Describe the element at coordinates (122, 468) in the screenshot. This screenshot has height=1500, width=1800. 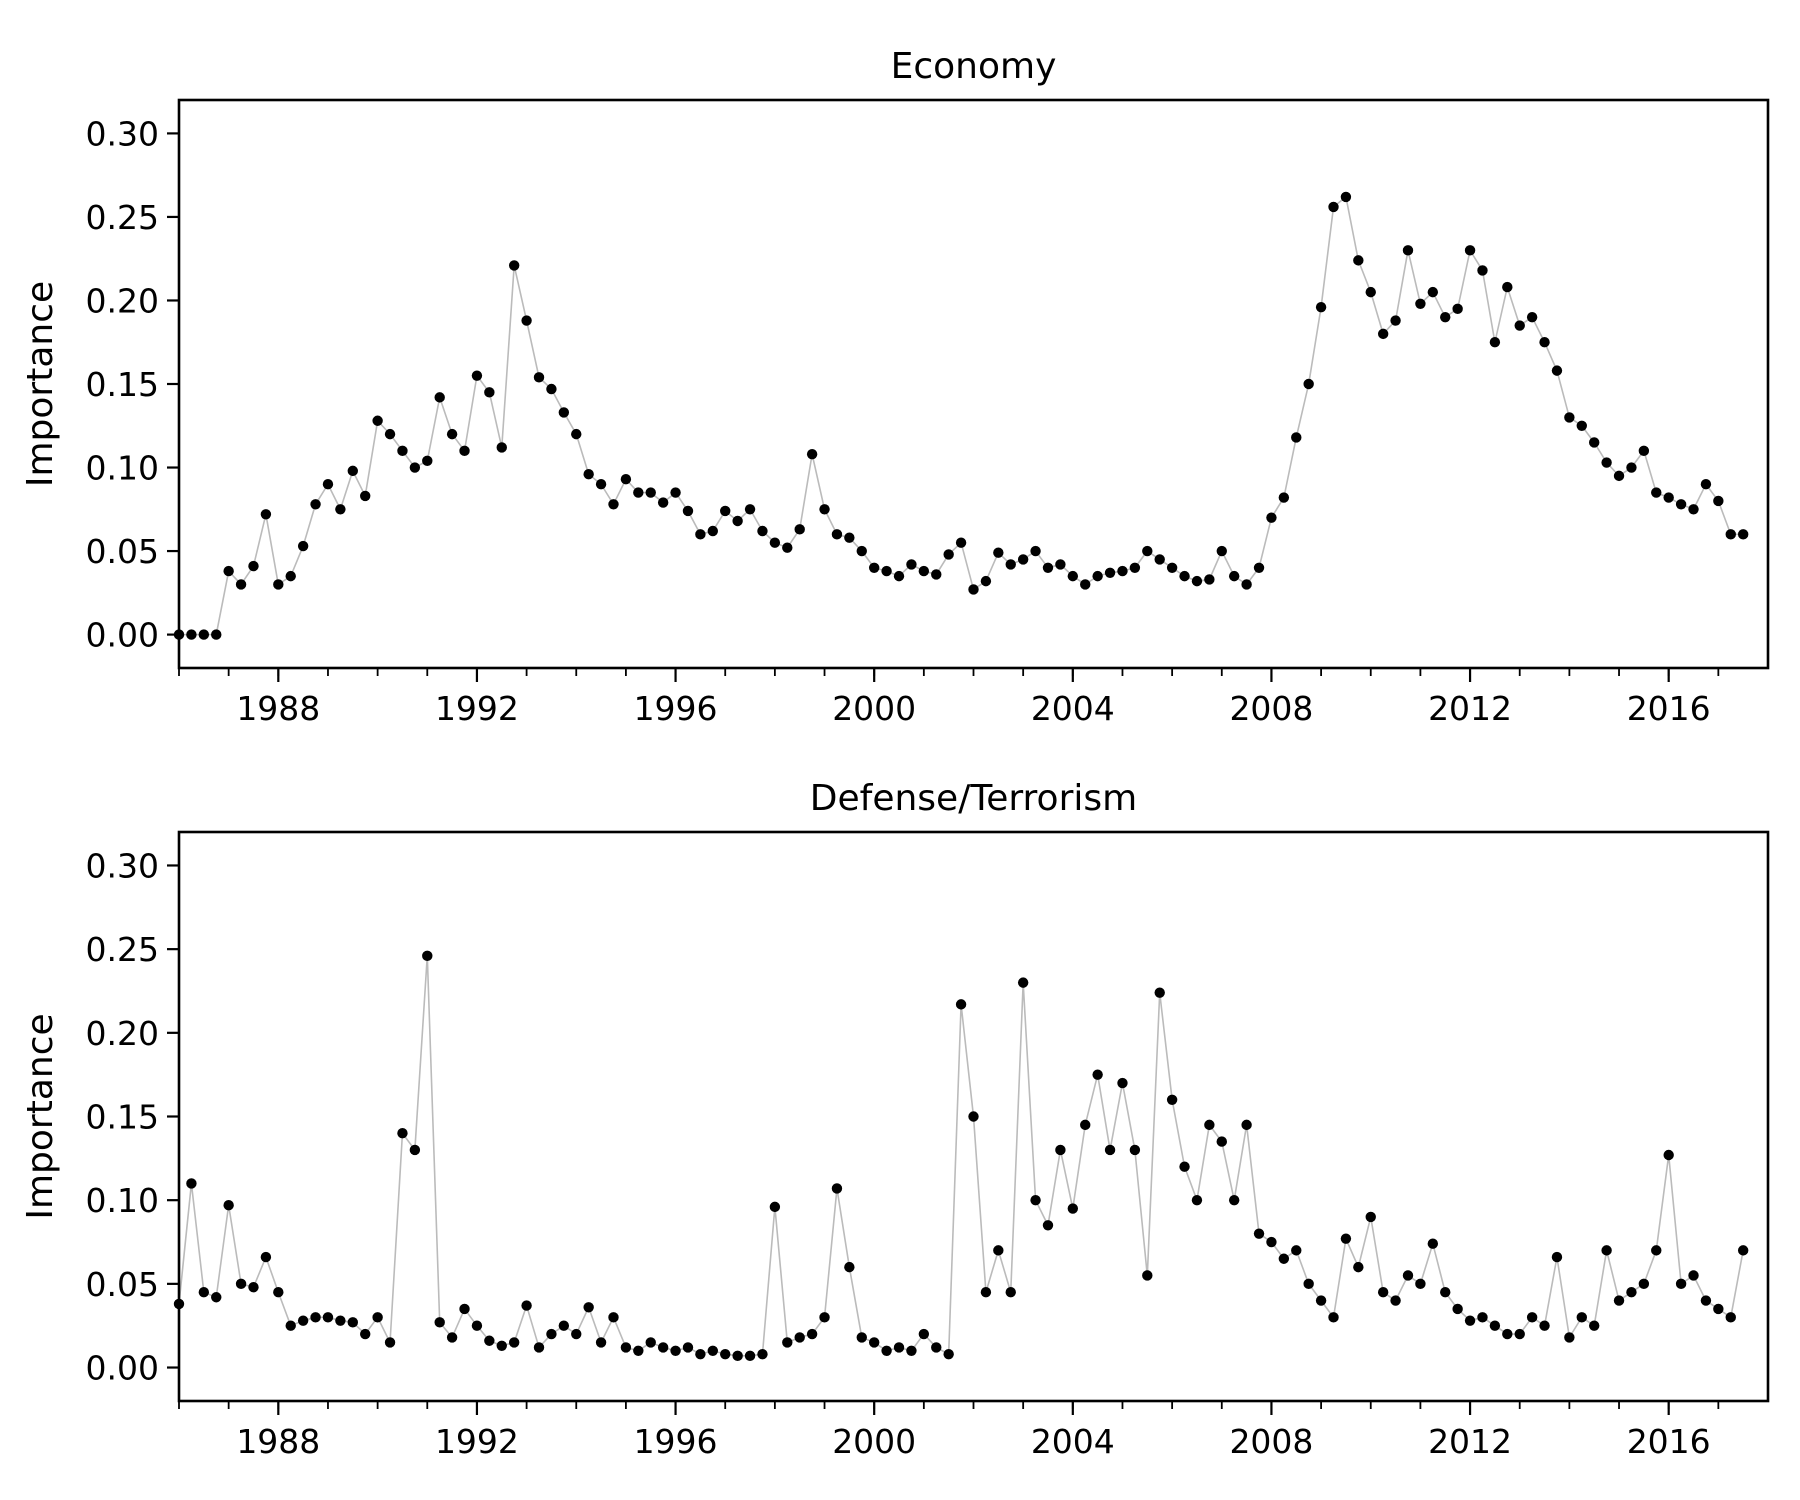
I see `y-tick-label: 0.10` at that location.